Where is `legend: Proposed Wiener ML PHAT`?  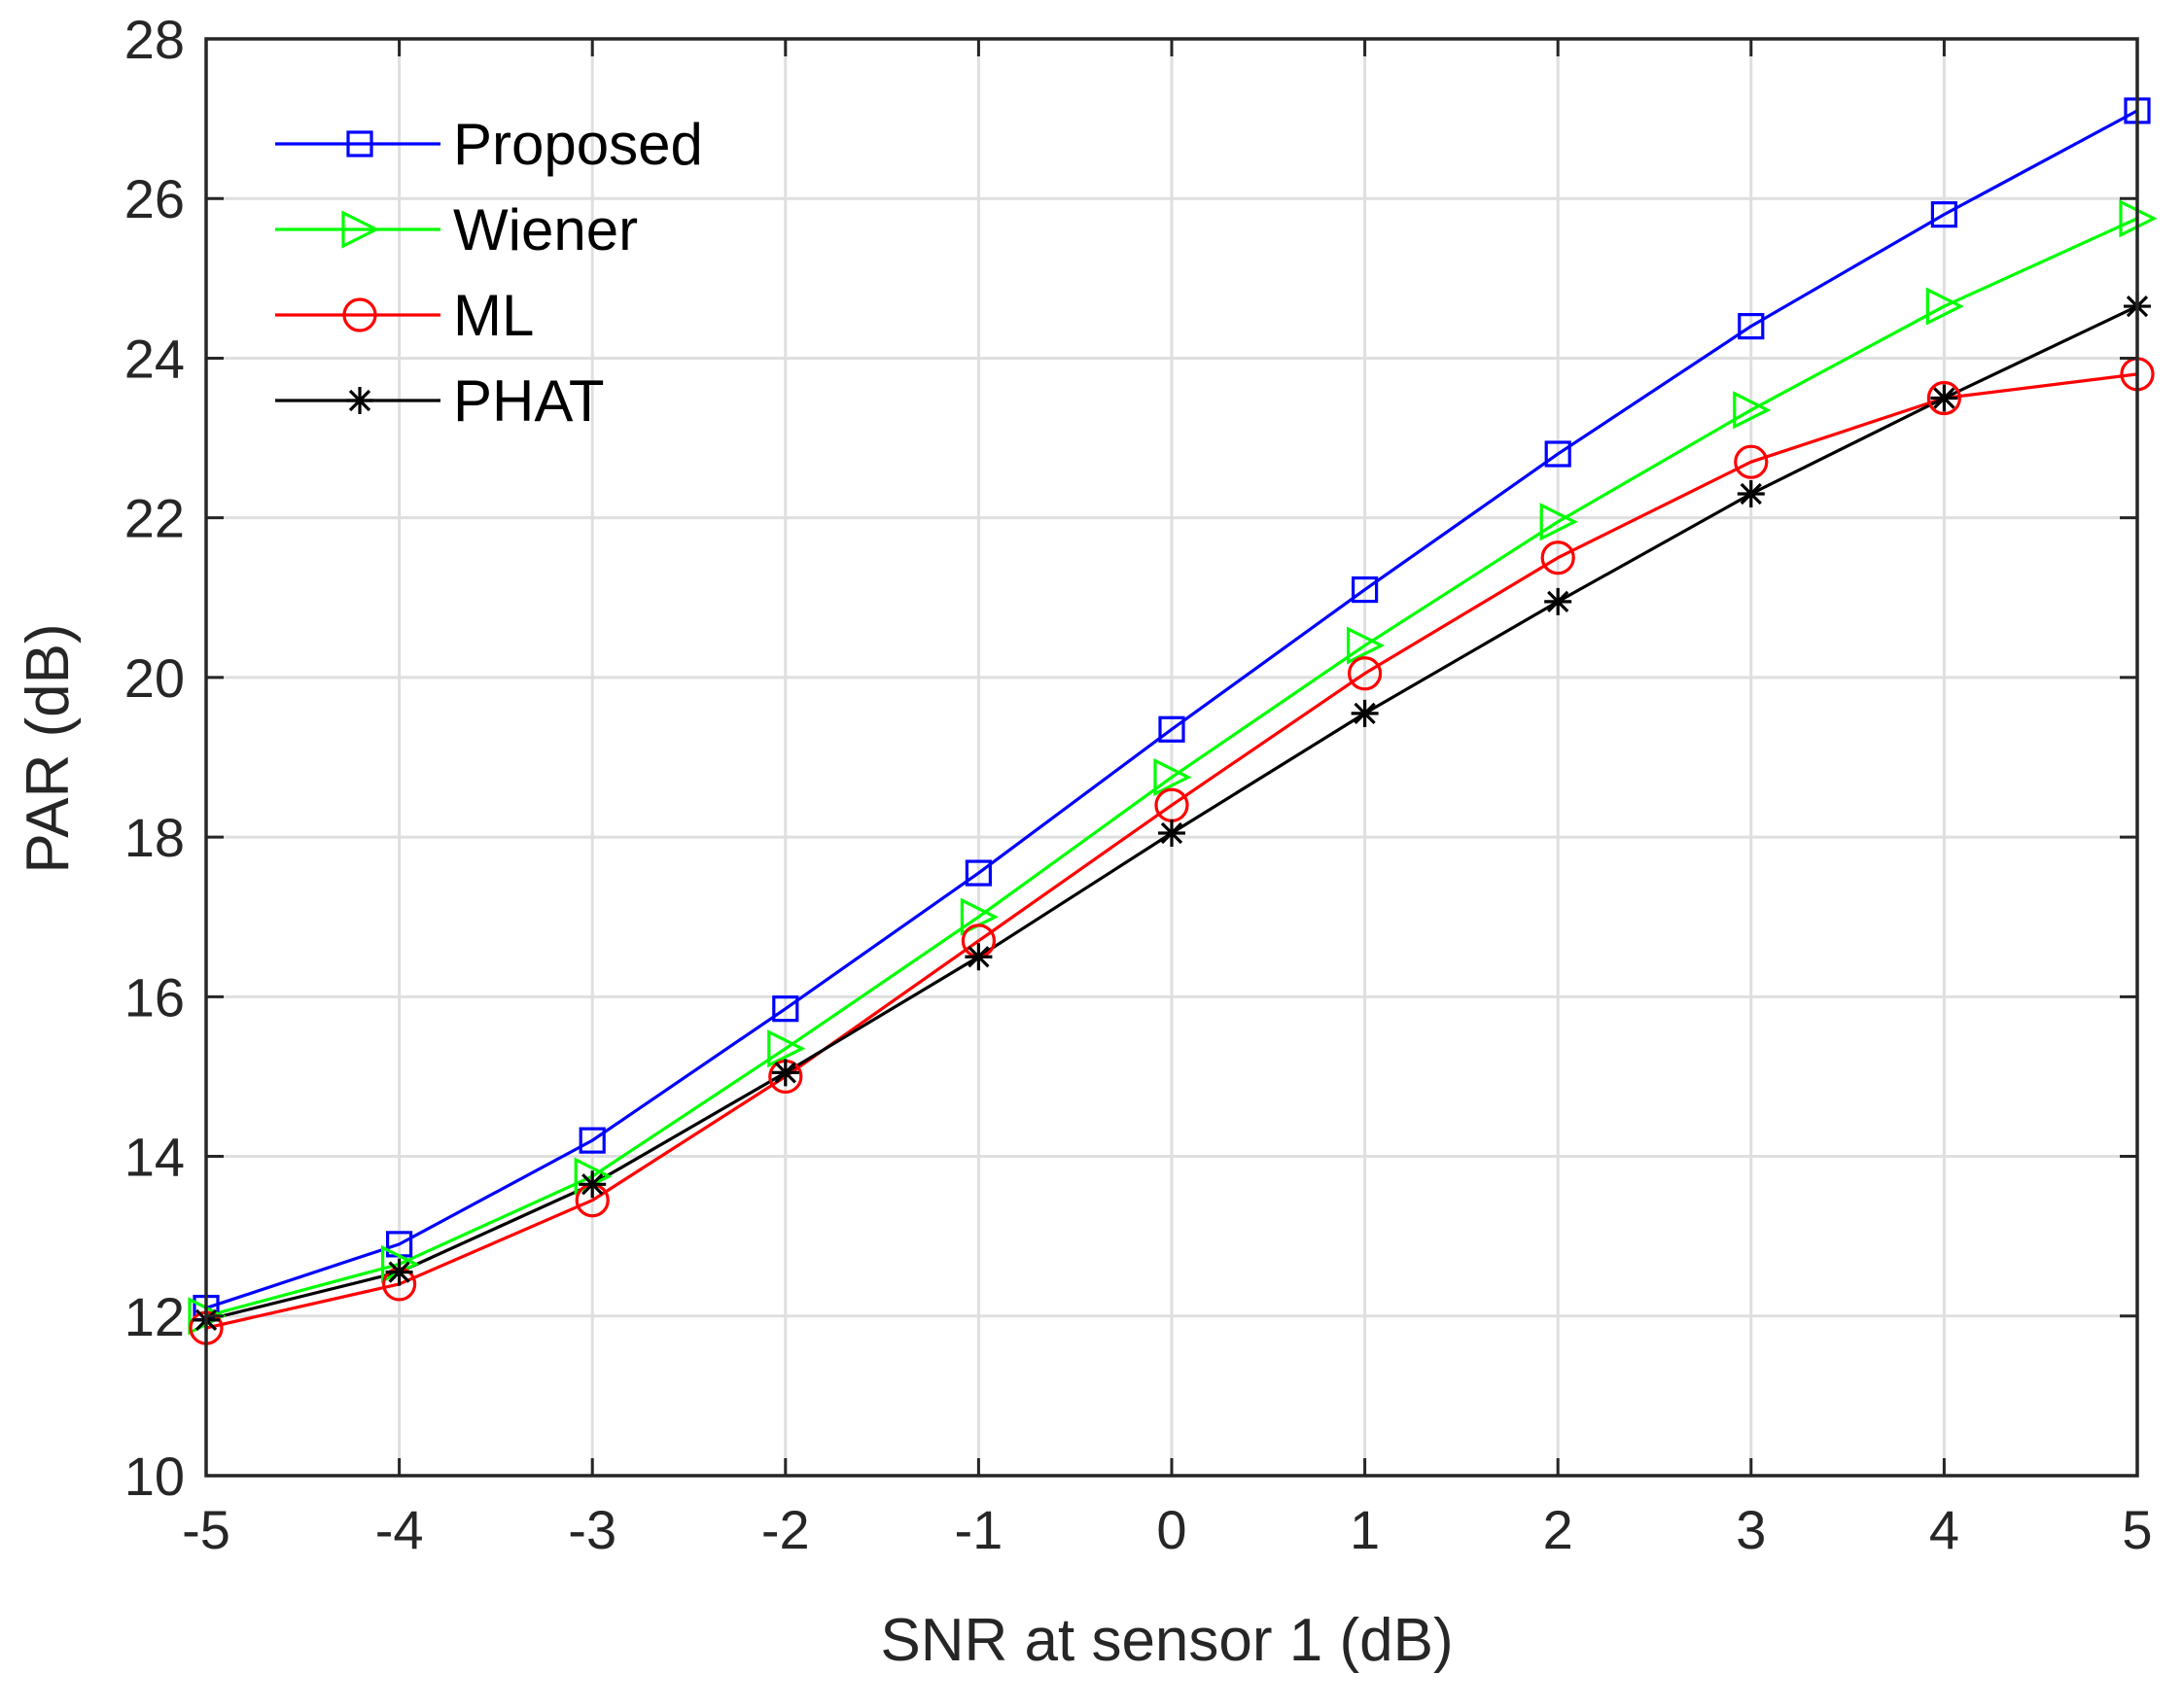
legend: Proposed Wiener ML PHAT is located at coordinates (489, 273).